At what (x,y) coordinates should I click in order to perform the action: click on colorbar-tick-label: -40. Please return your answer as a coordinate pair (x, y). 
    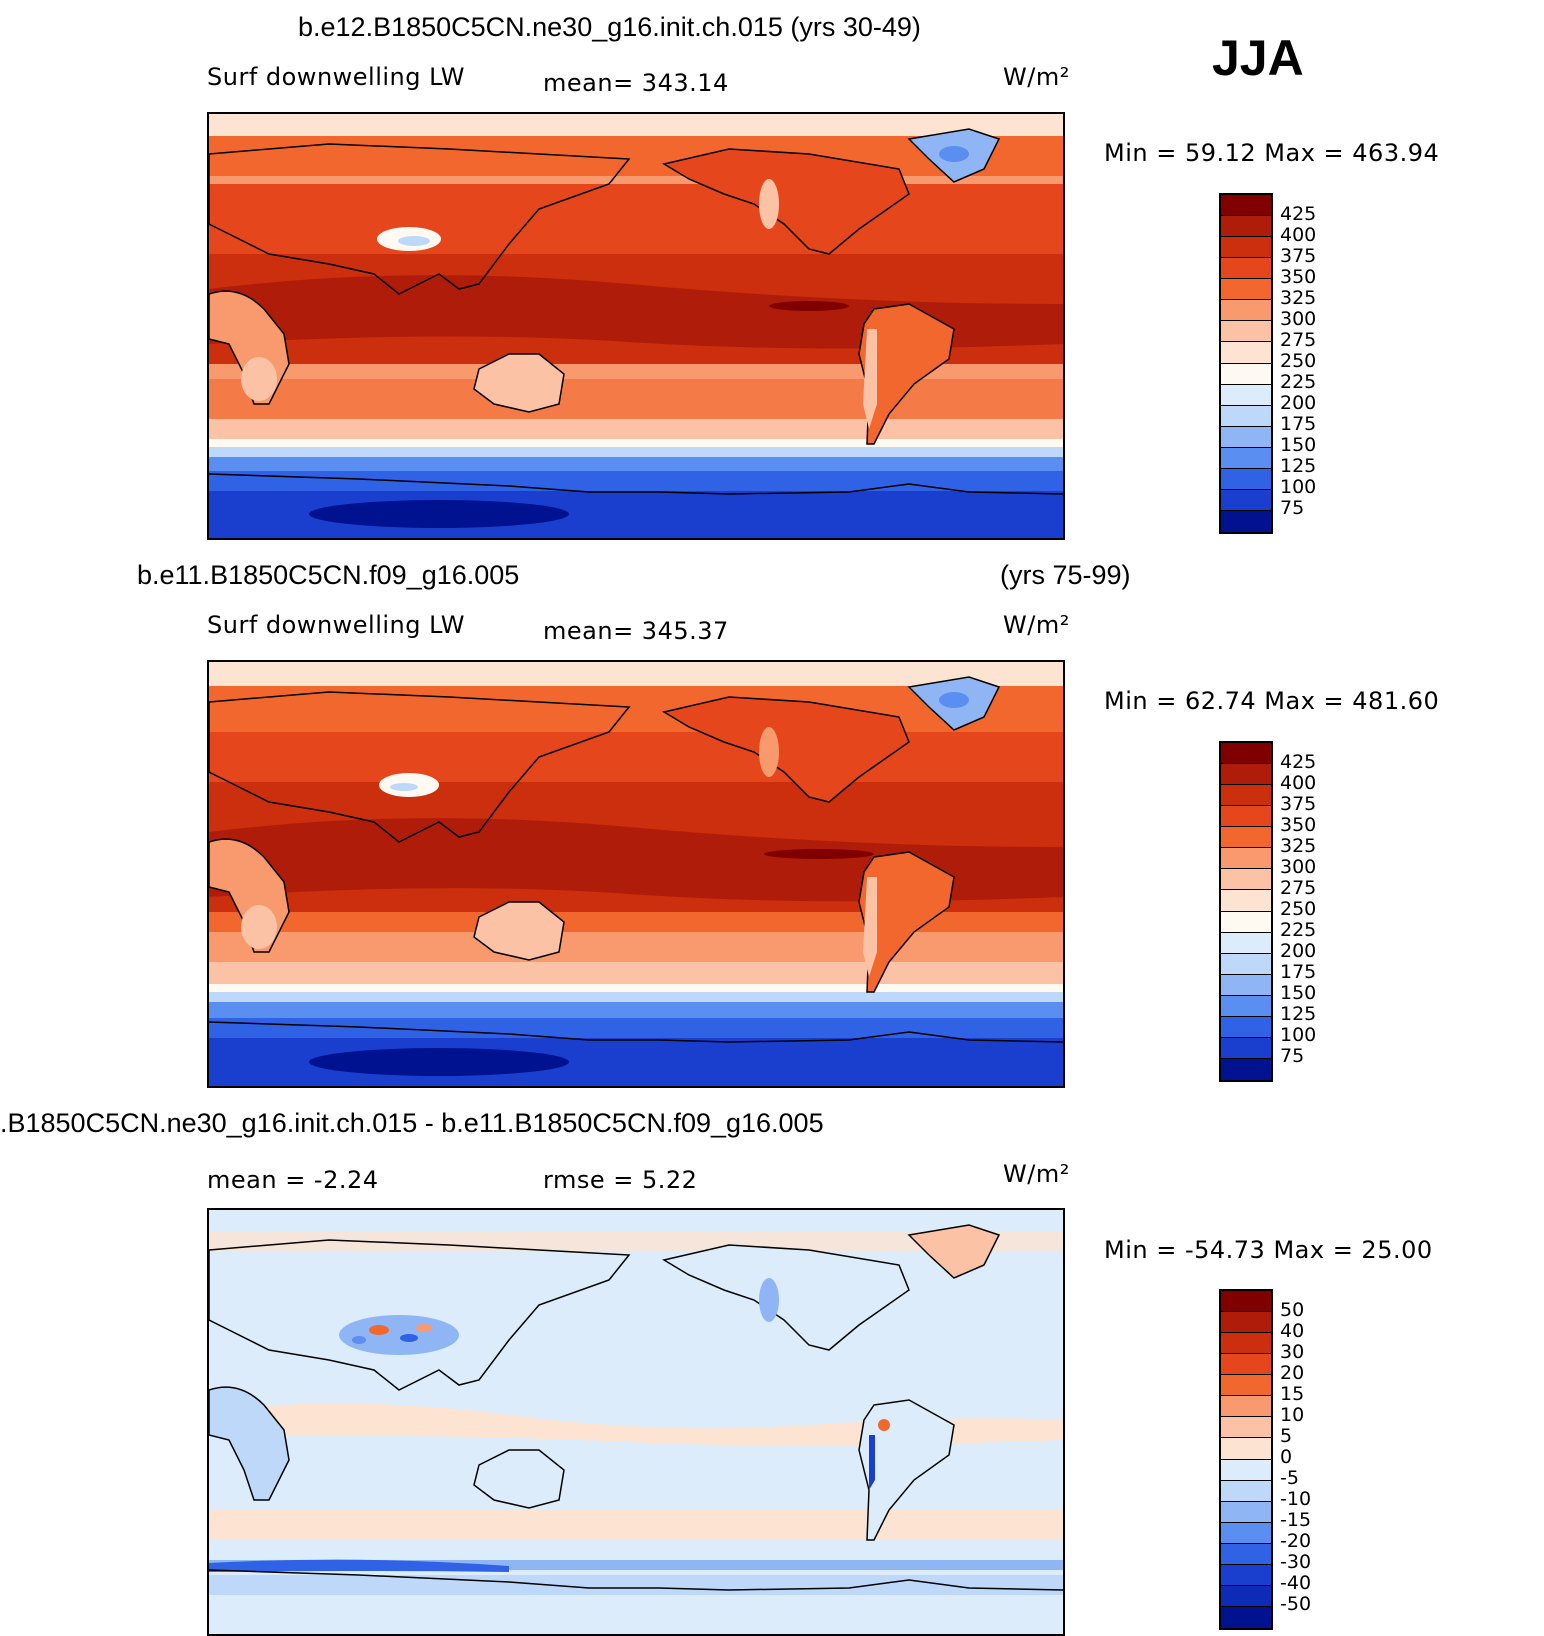
    Looking at the image, I should click on (1296, 1583).